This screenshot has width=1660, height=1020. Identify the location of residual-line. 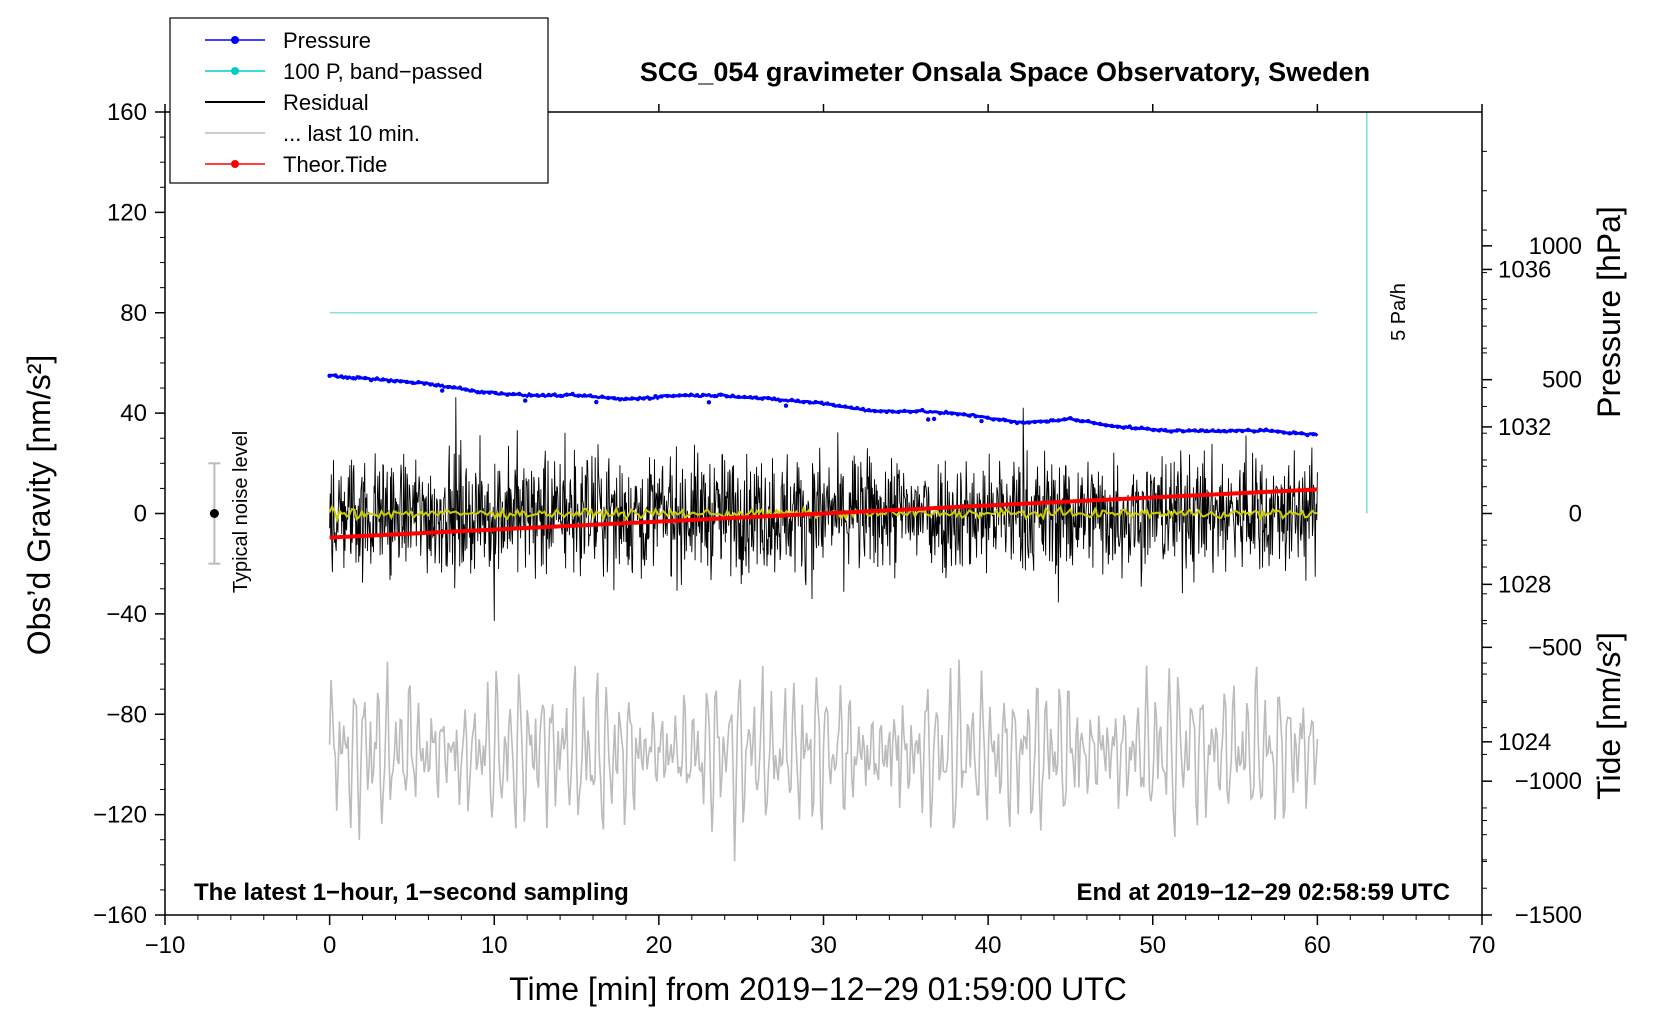
(823, 509).